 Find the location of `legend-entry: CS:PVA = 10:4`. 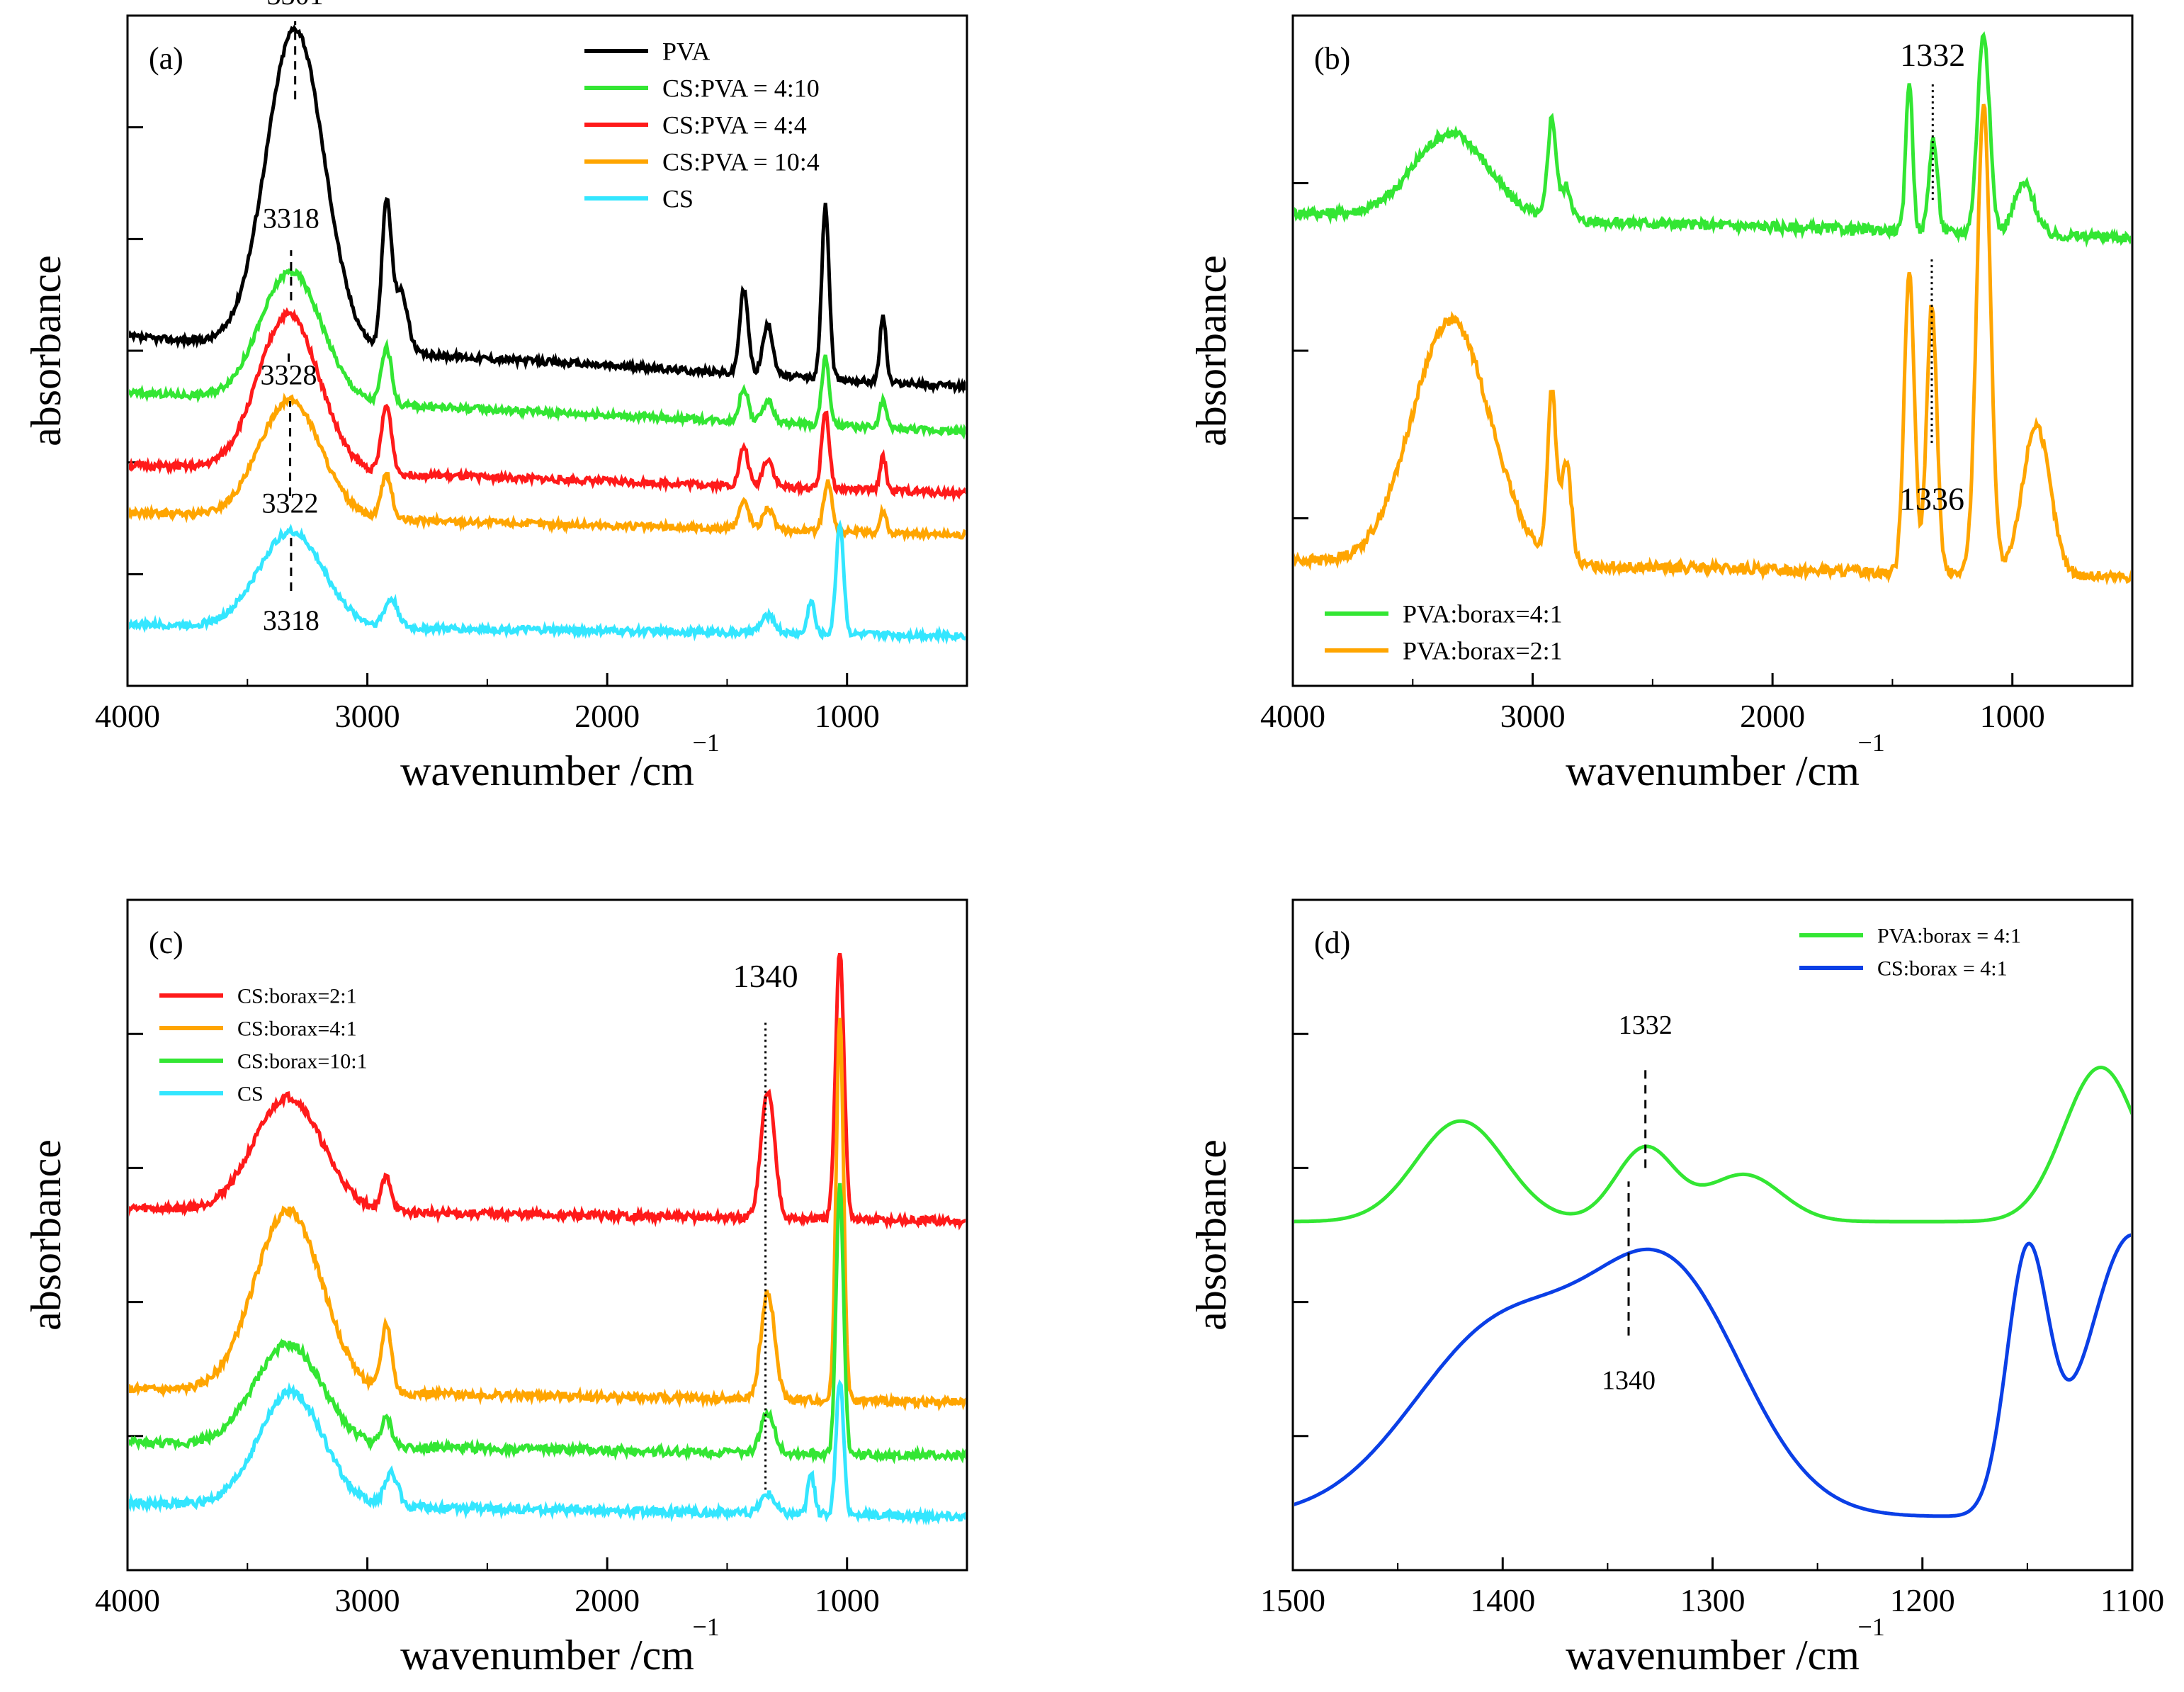

legend-entry: CS:PVA = 10:4 is located at coordinates (741, 162).